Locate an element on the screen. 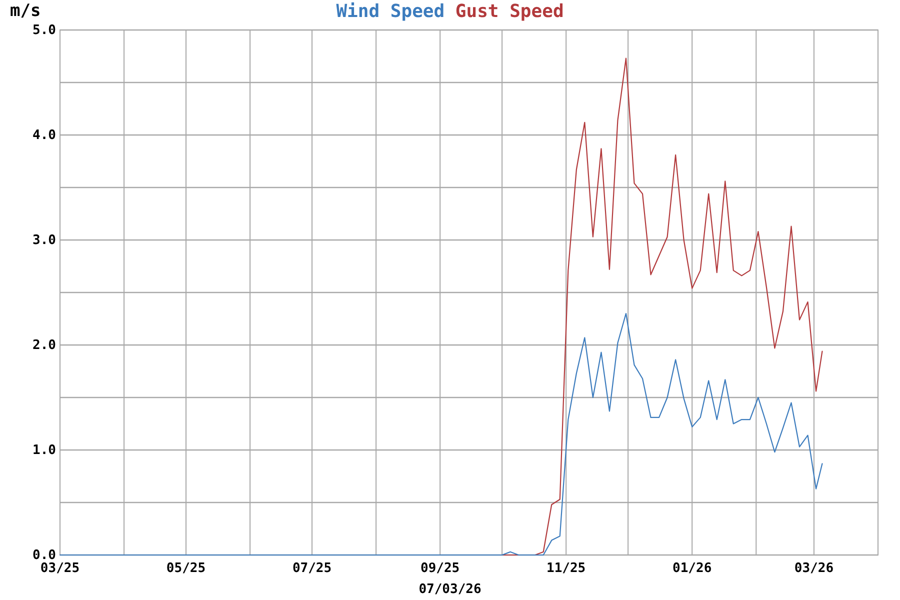 The width and height of the screenshot is (900, 600). y-axis-title: m/s is located at coordinates (25, 11).